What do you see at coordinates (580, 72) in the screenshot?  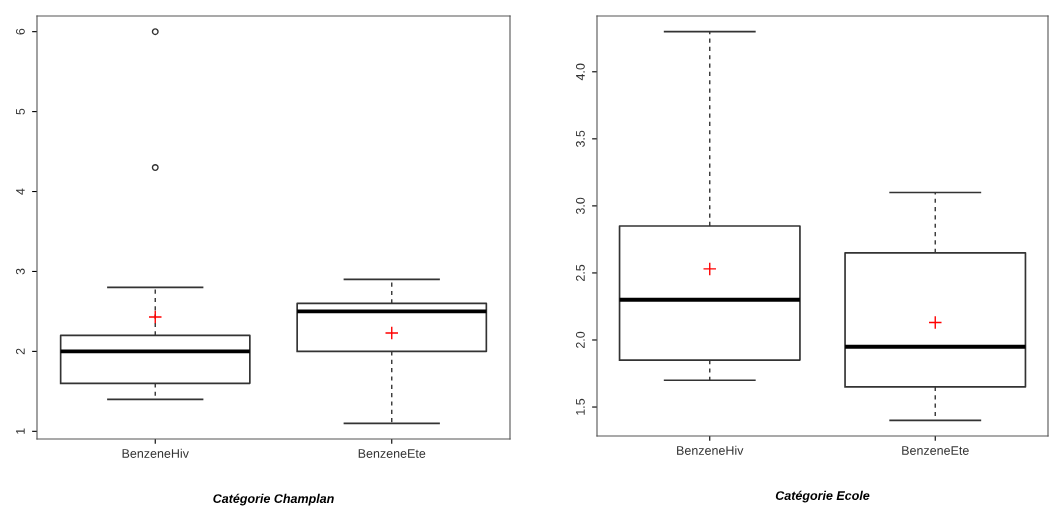 I see `y-tick-label: 4.0` at bounding box center [580, 72].